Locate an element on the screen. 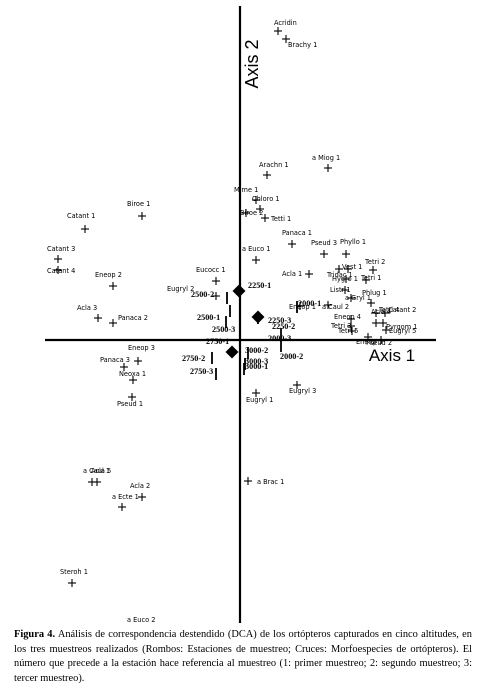  species-label: Acla 2 is located at coordinates (140, 486).